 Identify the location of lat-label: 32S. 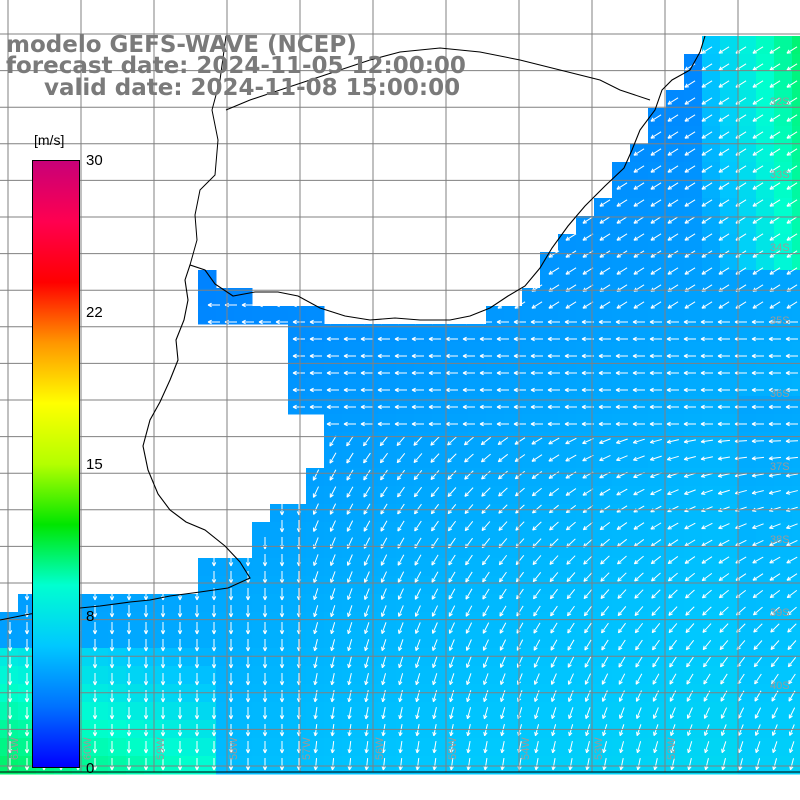
(780, 102).